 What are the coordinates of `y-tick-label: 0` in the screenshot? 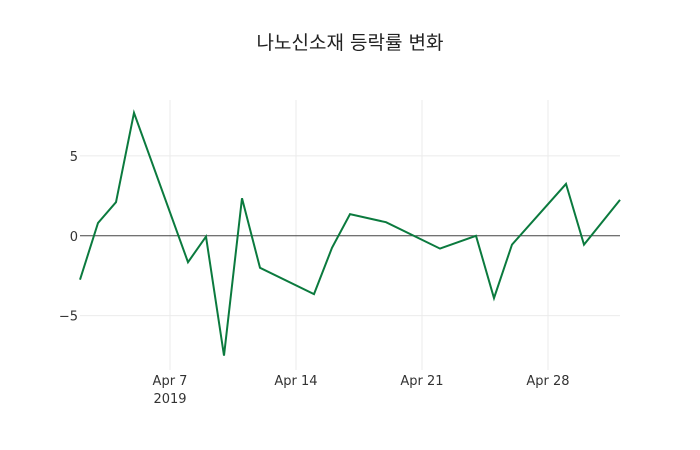 It's located at (74, 237).